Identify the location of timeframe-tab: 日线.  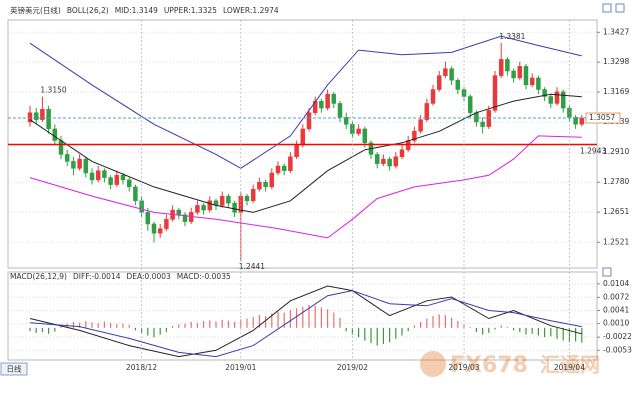
(14, 369).